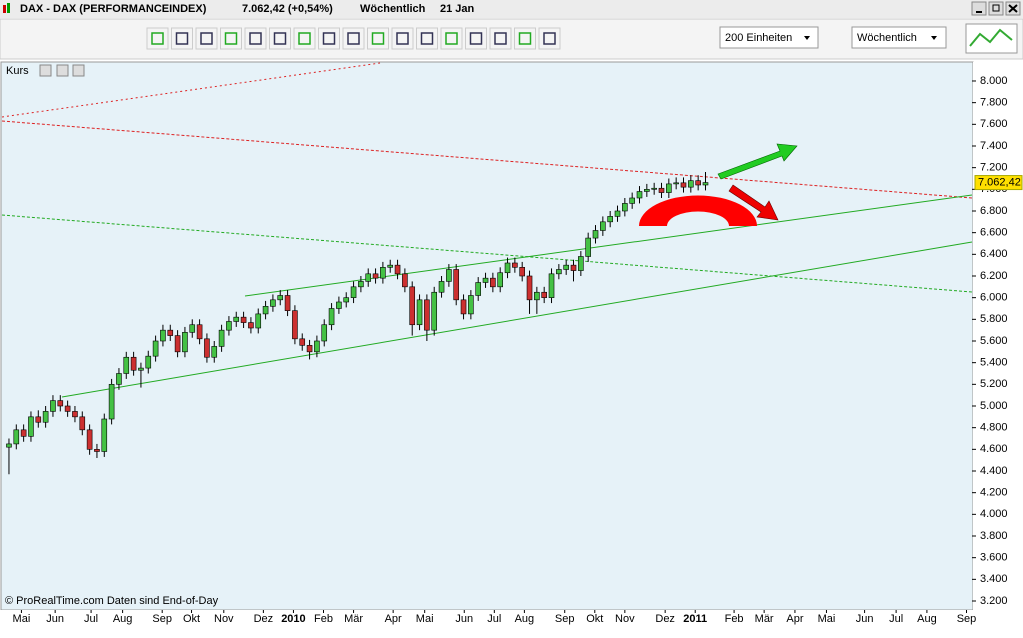 This screenshot has width=1023, height=638. What do you see at coordinates (994, 558) in the screenshot?
I see `y-tick-label: 3.600` at bounding box center [994, 558].